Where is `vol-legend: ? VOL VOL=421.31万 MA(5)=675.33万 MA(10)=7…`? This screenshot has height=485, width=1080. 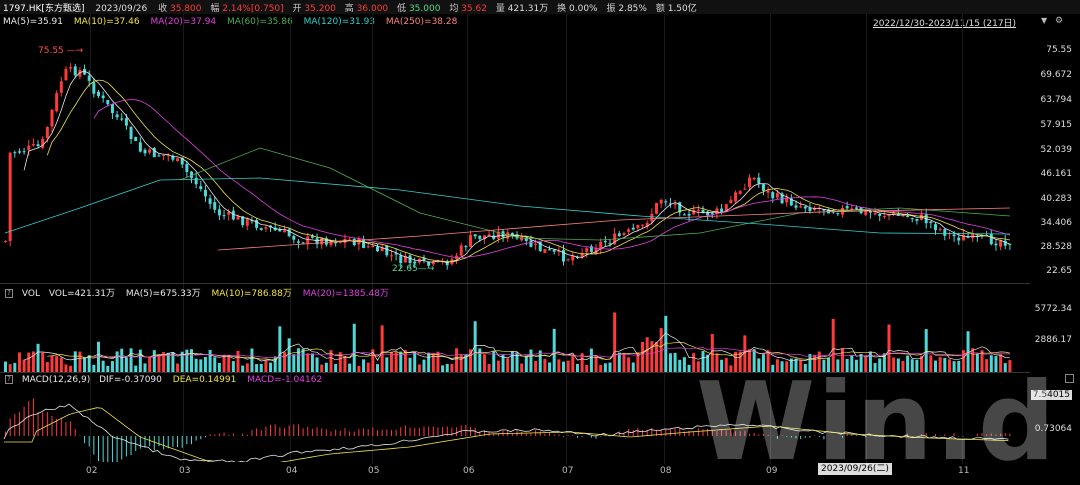
vol-legend: ? VOL VOL=421.31万 MA(5)=675.33万 MA(10)=7… is located at coordinates (197, 292).